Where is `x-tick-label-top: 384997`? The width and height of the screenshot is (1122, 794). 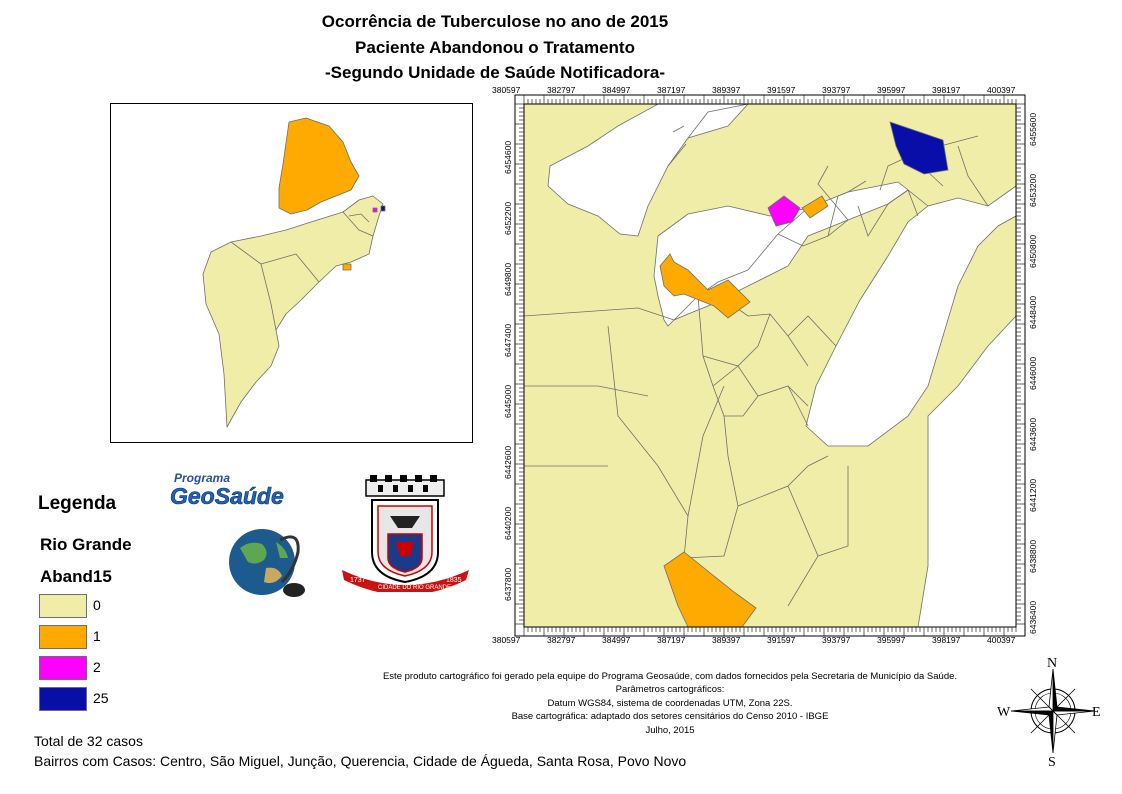 x-tick-label-top: 384997 is located at coordinates (616, 90).